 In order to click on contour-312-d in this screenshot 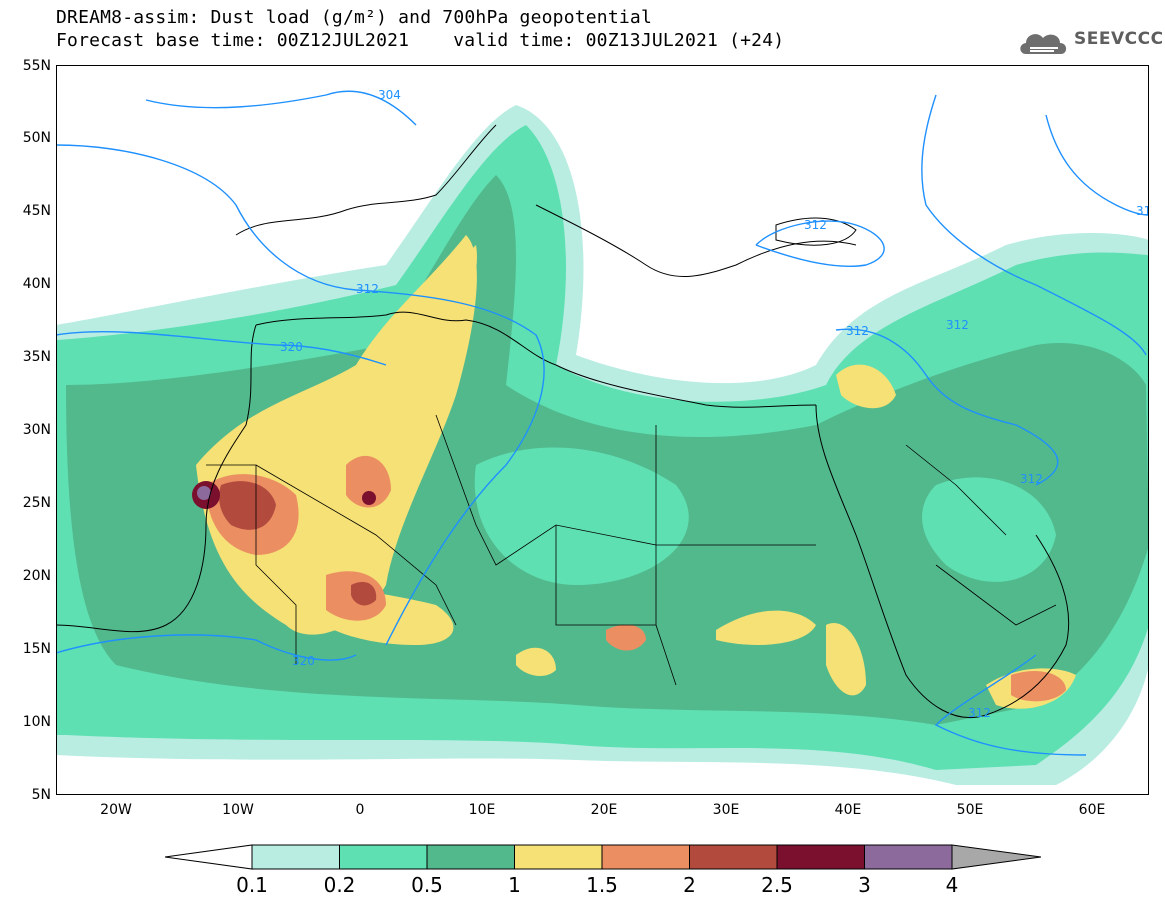, I will do `click(1034, 225)`.